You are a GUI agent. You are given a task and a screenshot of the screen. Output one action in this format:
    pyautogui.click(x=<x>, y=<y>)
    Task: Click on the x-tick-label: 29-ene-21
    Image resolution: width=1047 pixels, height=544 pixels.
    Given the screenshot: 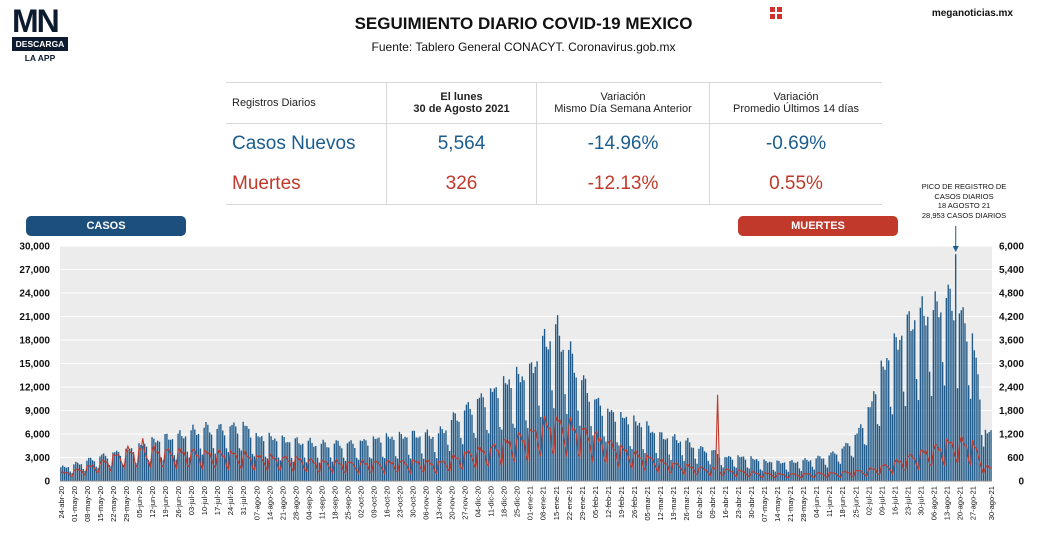 What is the action you would take?
    pyautogui.click(x=582, y=503)
    